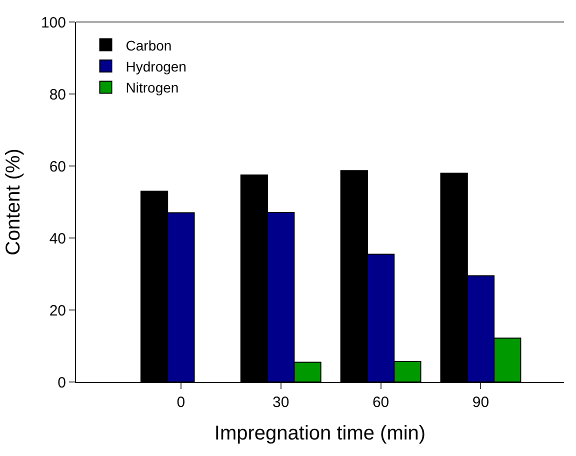  What do you see at coordinates (156, 66) in the screenshot?
I see `legend-label: Hydrogen` at bounding box center [156, 66].